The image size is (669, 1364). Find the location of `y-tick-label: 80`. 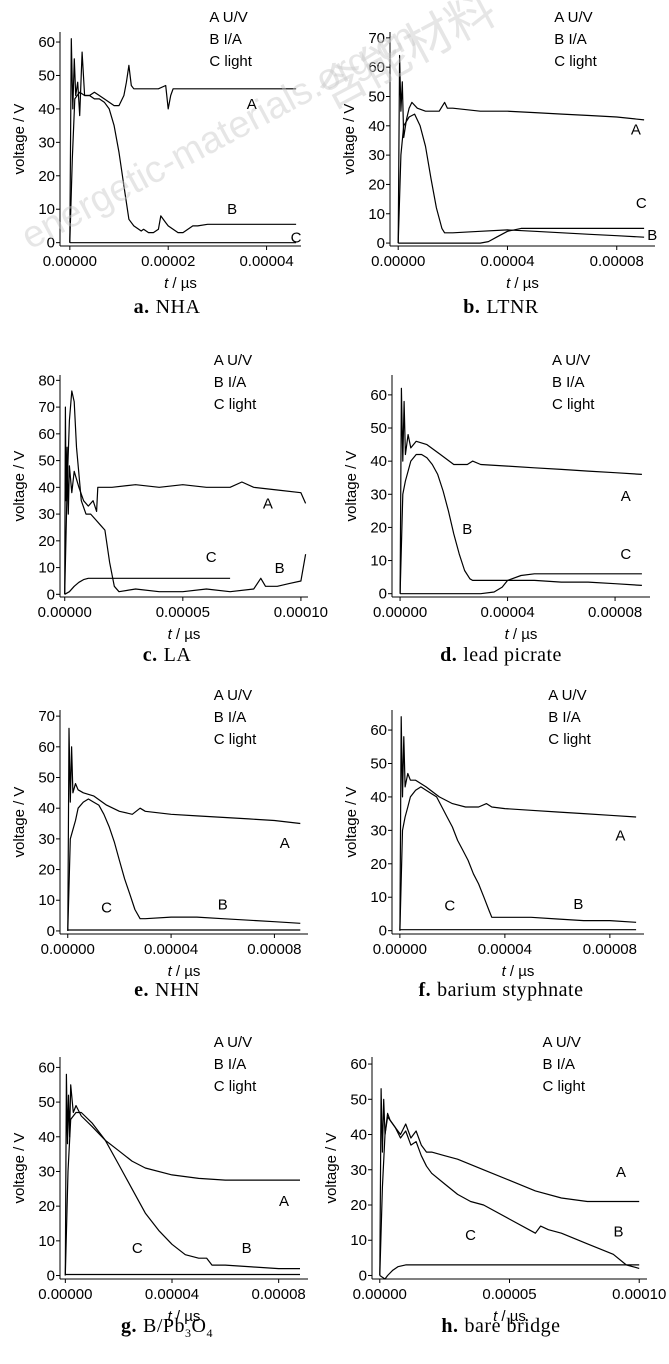

y-tick-label: 80 is located at coordinates (46, 380).